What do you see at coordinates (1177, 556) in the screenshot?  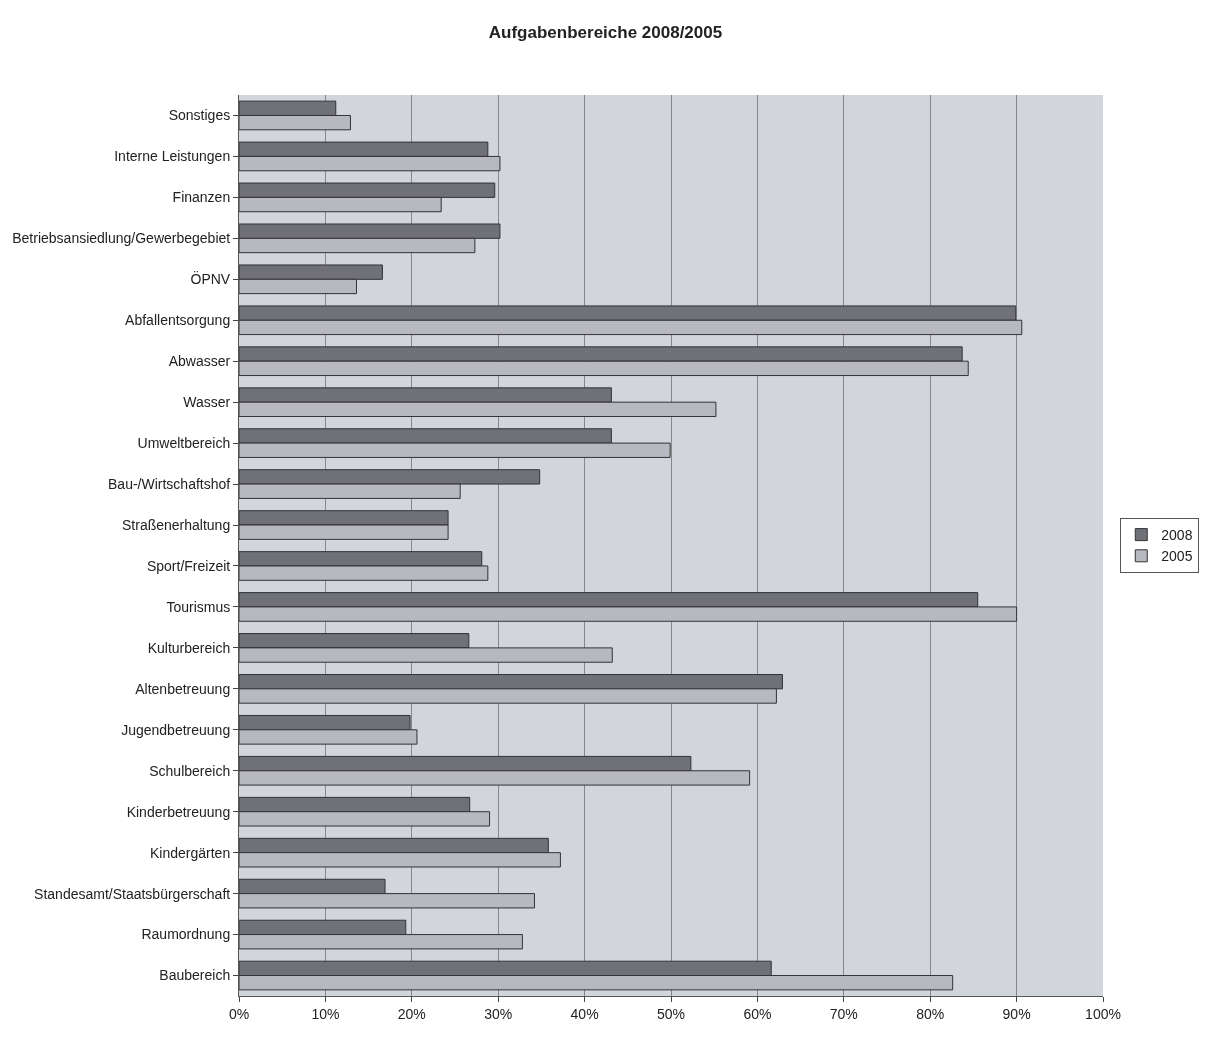 I see `legend-label: 2005` at bounding box center [1177, 556].